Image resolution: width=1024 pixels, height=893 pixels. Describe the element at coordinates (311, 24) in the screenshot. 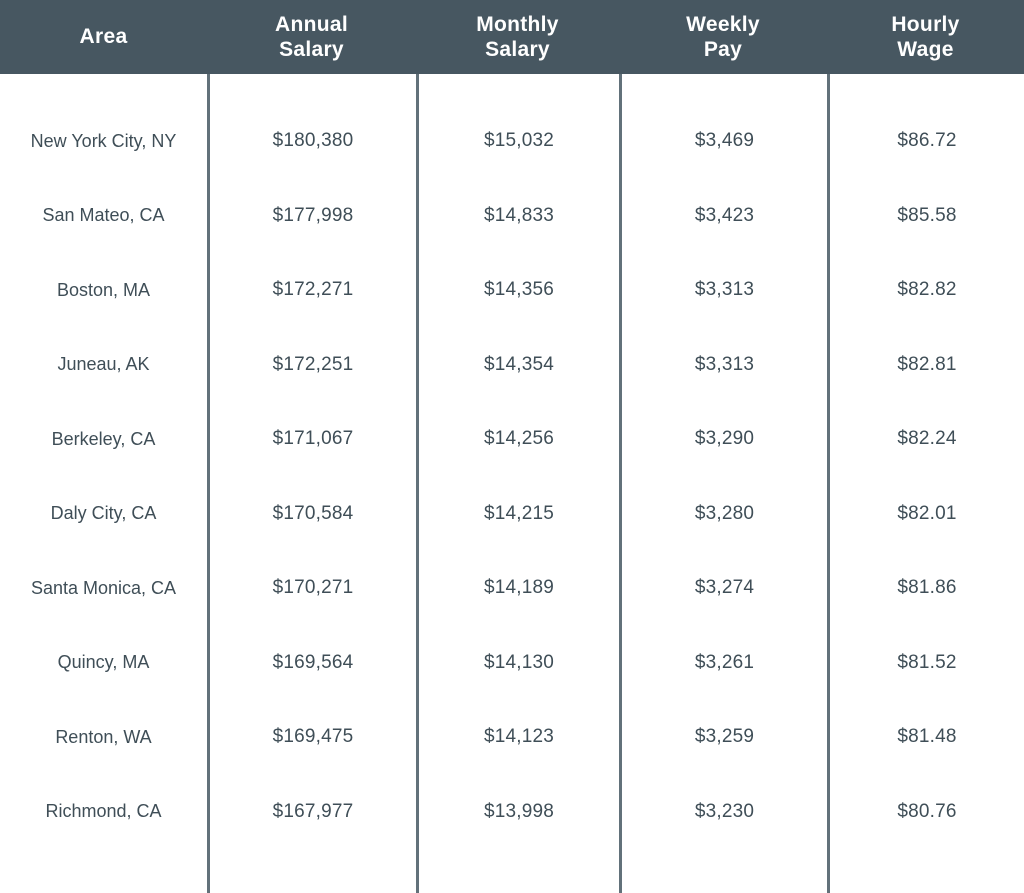

I see `header-label-line: Annual` at that location.